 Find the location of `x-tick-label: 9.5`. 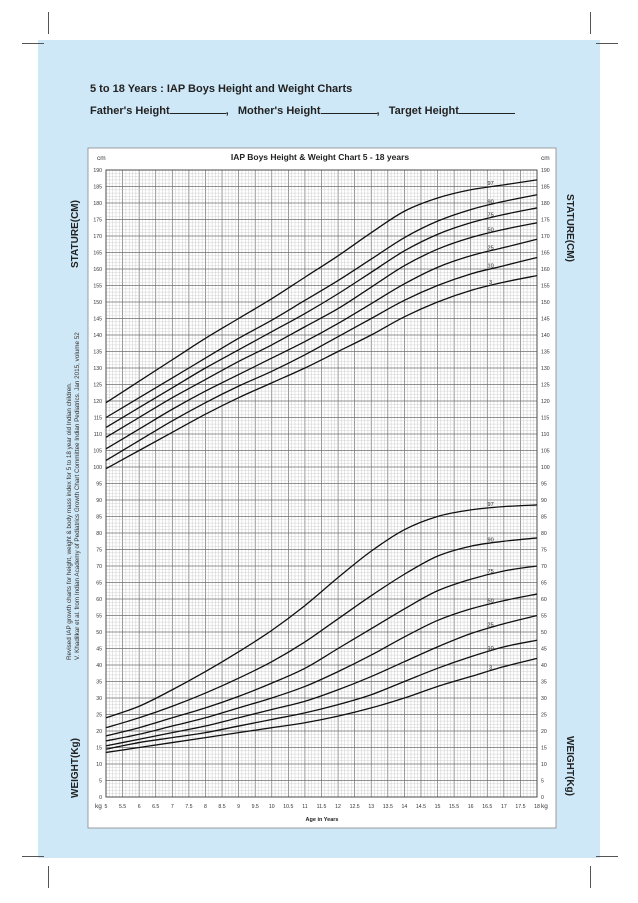

x-tick-label: 9.5 is located at coordinates (255, 807).